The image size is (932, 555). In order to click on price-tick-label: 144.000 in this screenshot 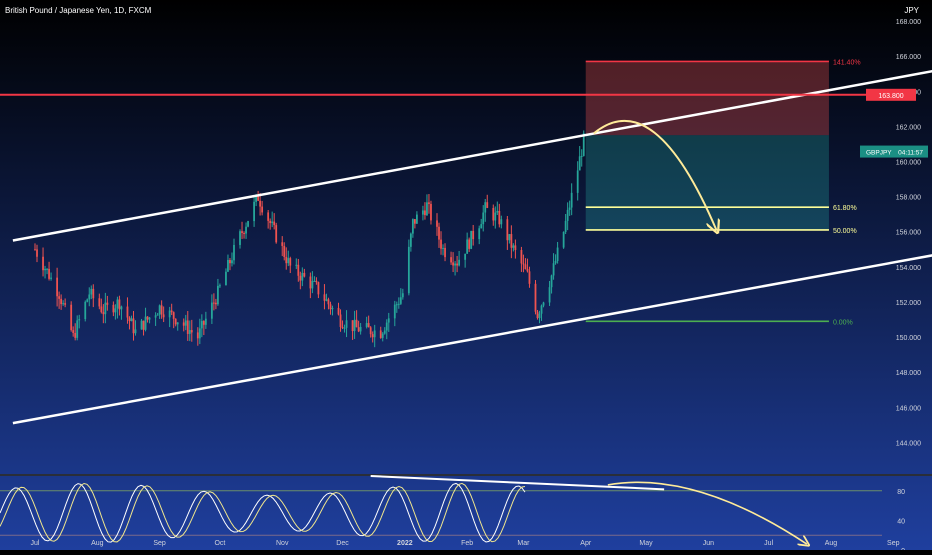, I will do `click(908, 443)`.